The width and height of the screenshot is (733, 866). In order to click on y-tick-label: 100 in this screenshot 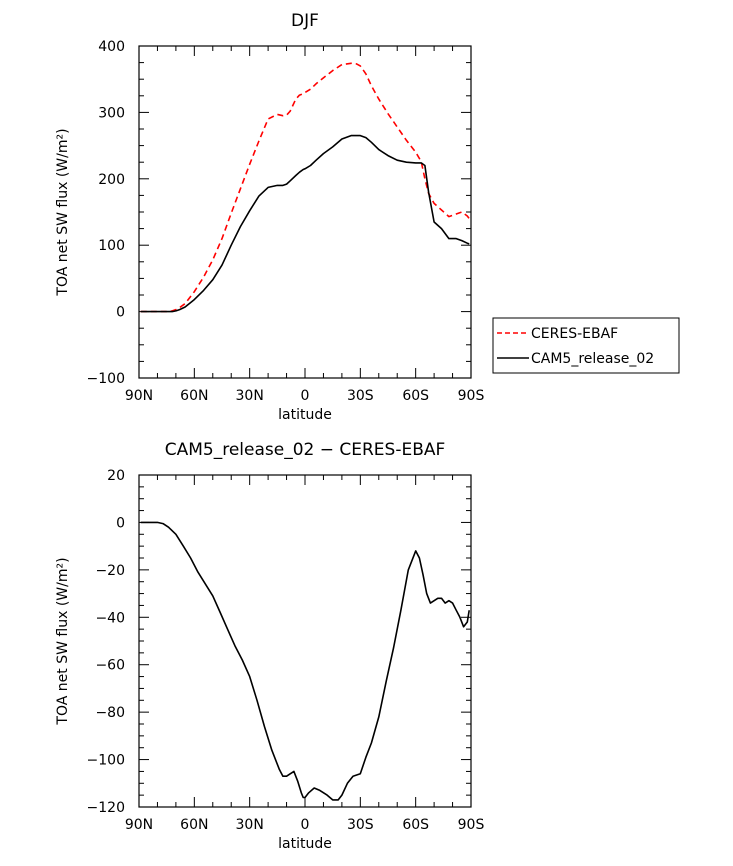, I will do `click(111, 246)`.